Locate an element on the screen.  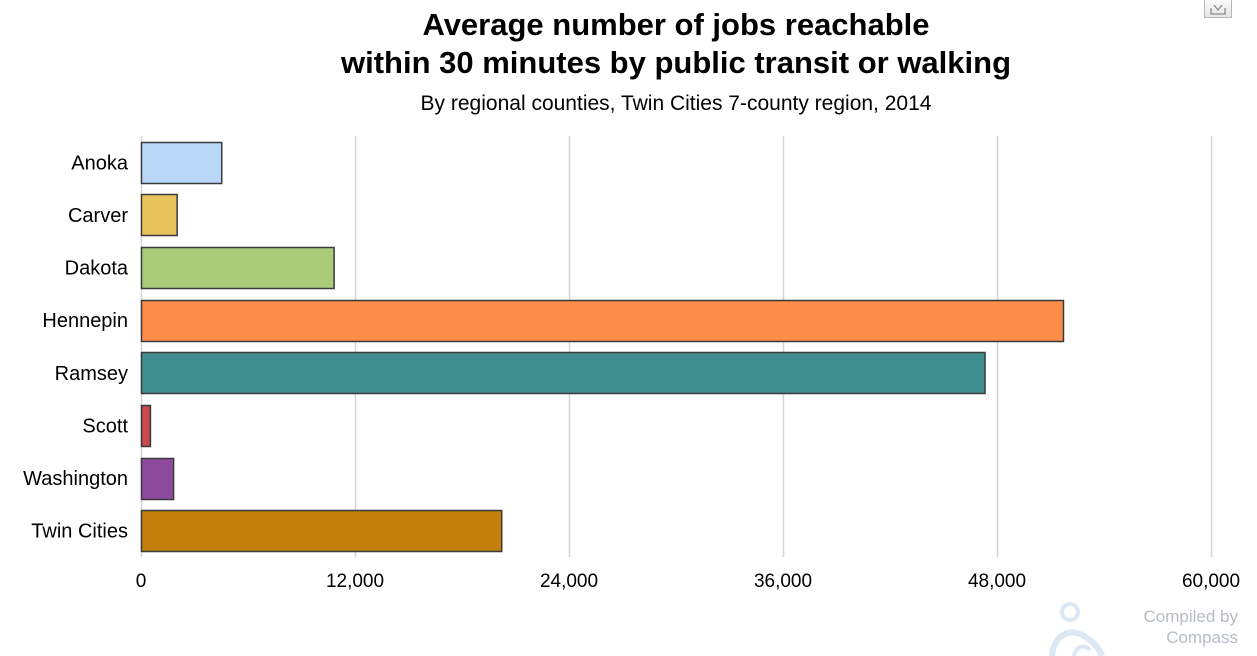
bar-washington is located at coordinates (157, 479).